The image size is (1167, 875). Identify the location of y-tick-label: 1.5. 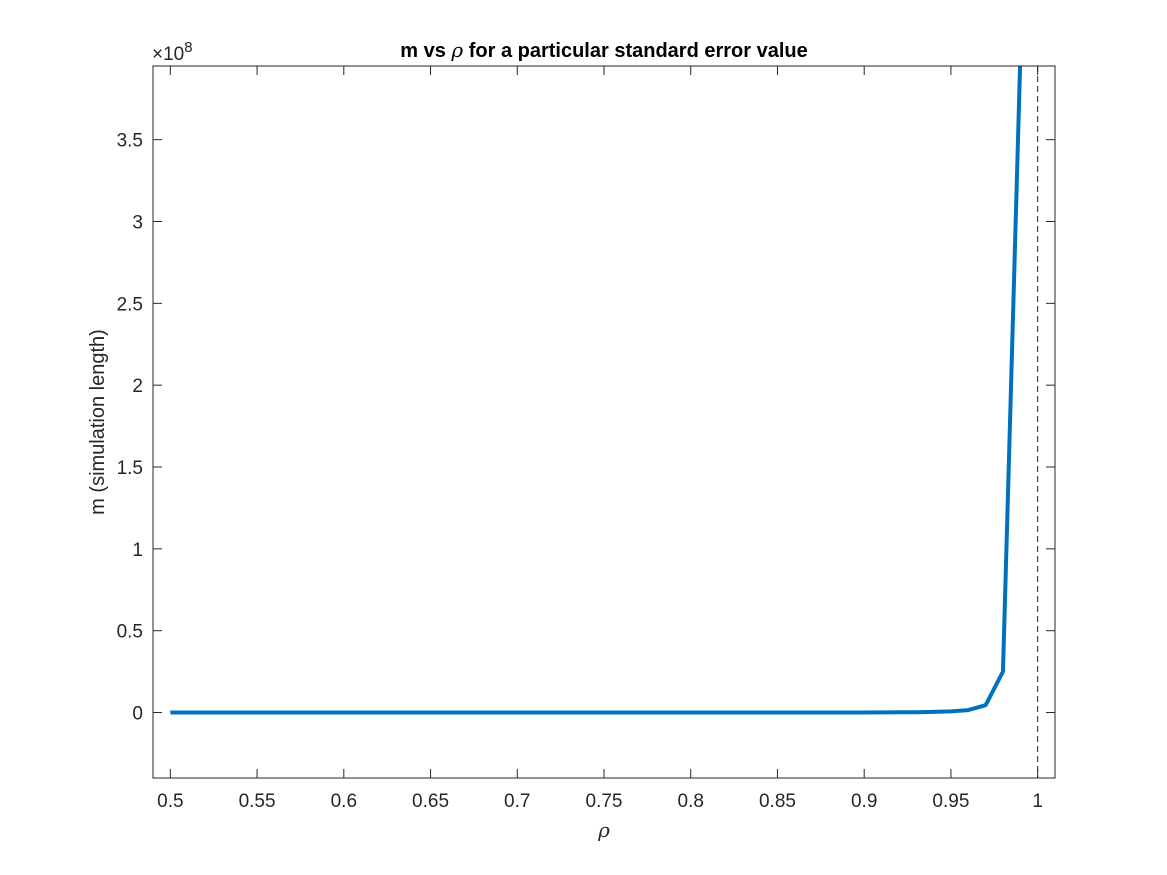
(130, 468).